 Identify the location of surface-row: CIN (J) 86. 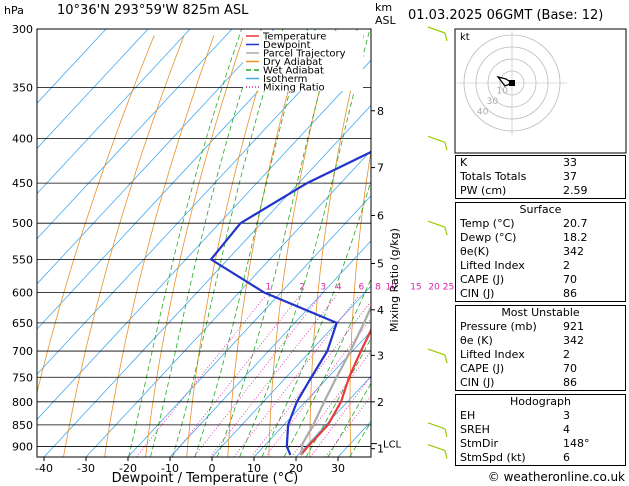
(540, 294).